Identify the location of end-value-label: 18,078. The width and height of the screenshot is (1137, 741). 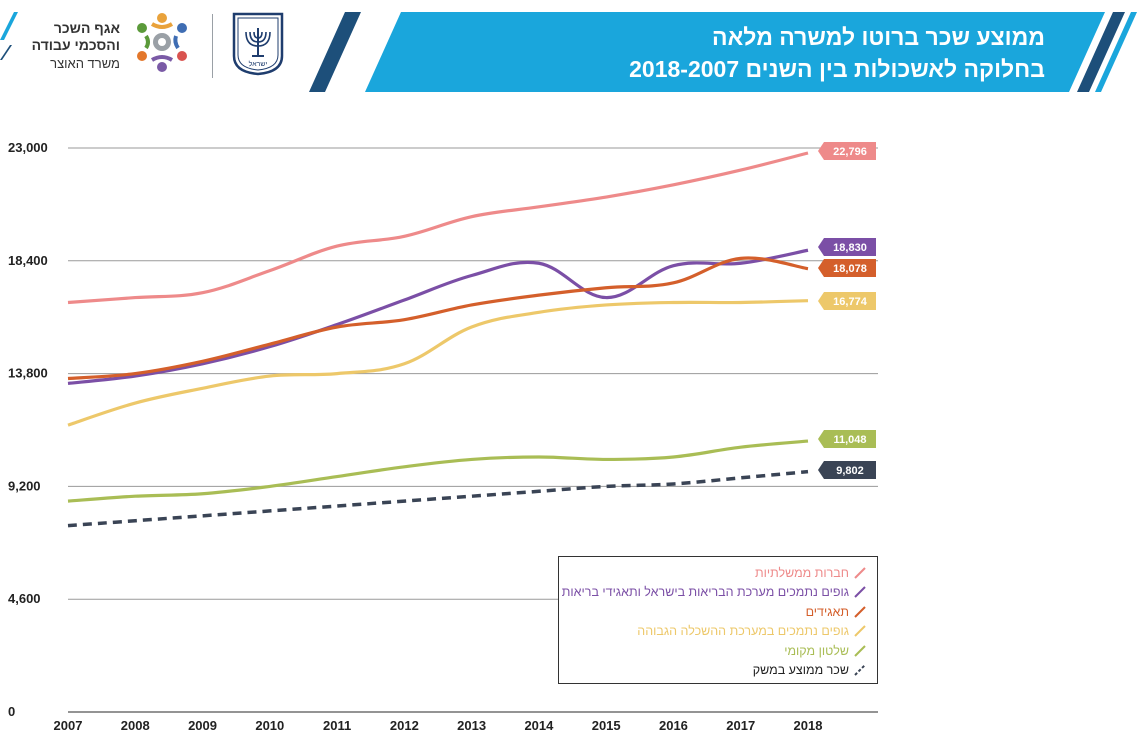
(847, 268).